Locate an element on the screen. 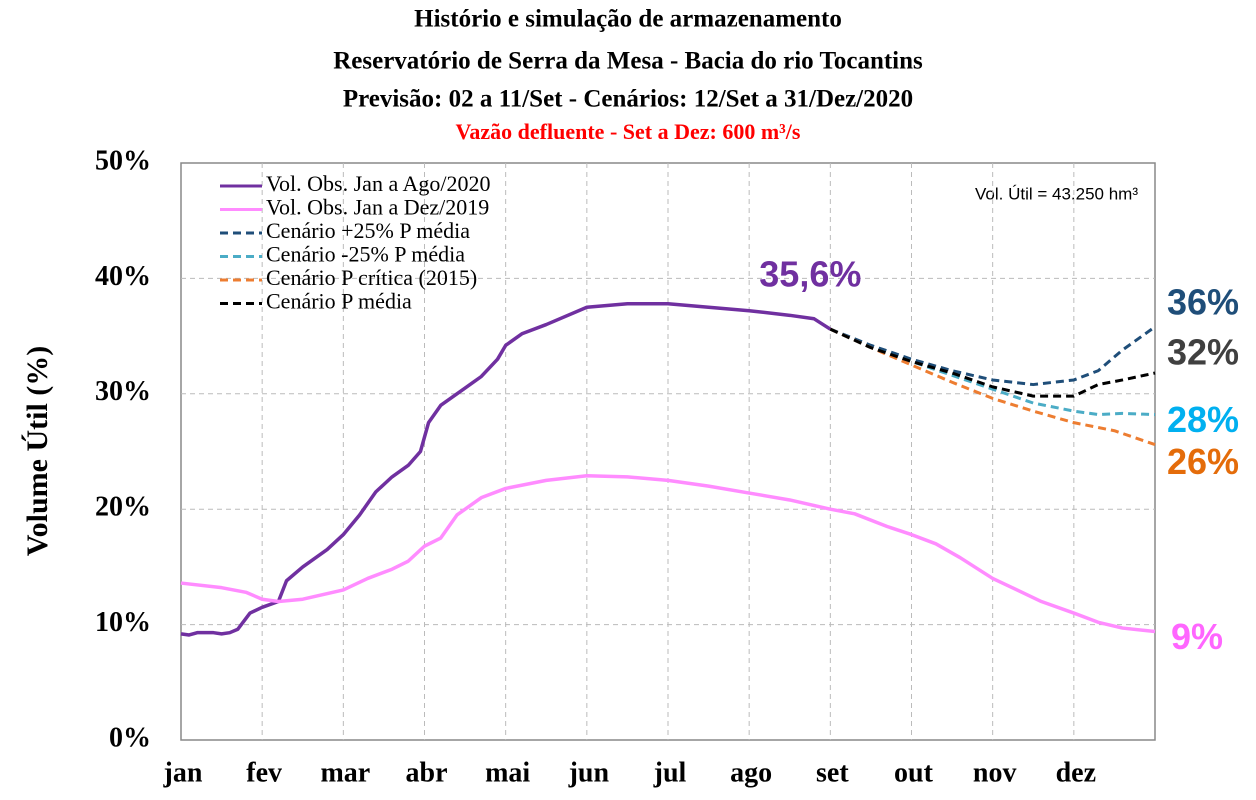 Image resolution: width=1256 pixels, height=800 pixels. x-tick-label: mai is located at coordinates (507, 772).